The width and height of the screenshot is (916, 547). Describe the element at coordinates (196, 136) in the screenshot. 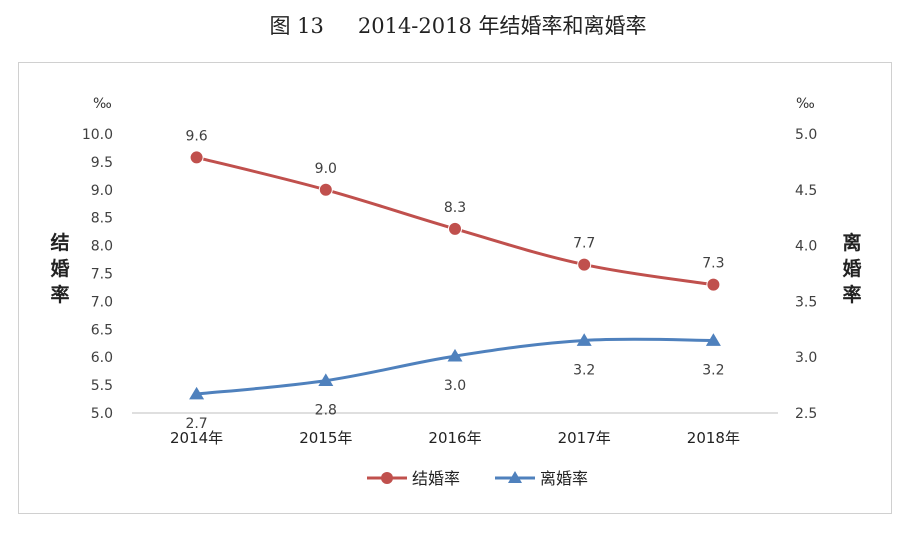

I see `data-label: 9.6` at that location.